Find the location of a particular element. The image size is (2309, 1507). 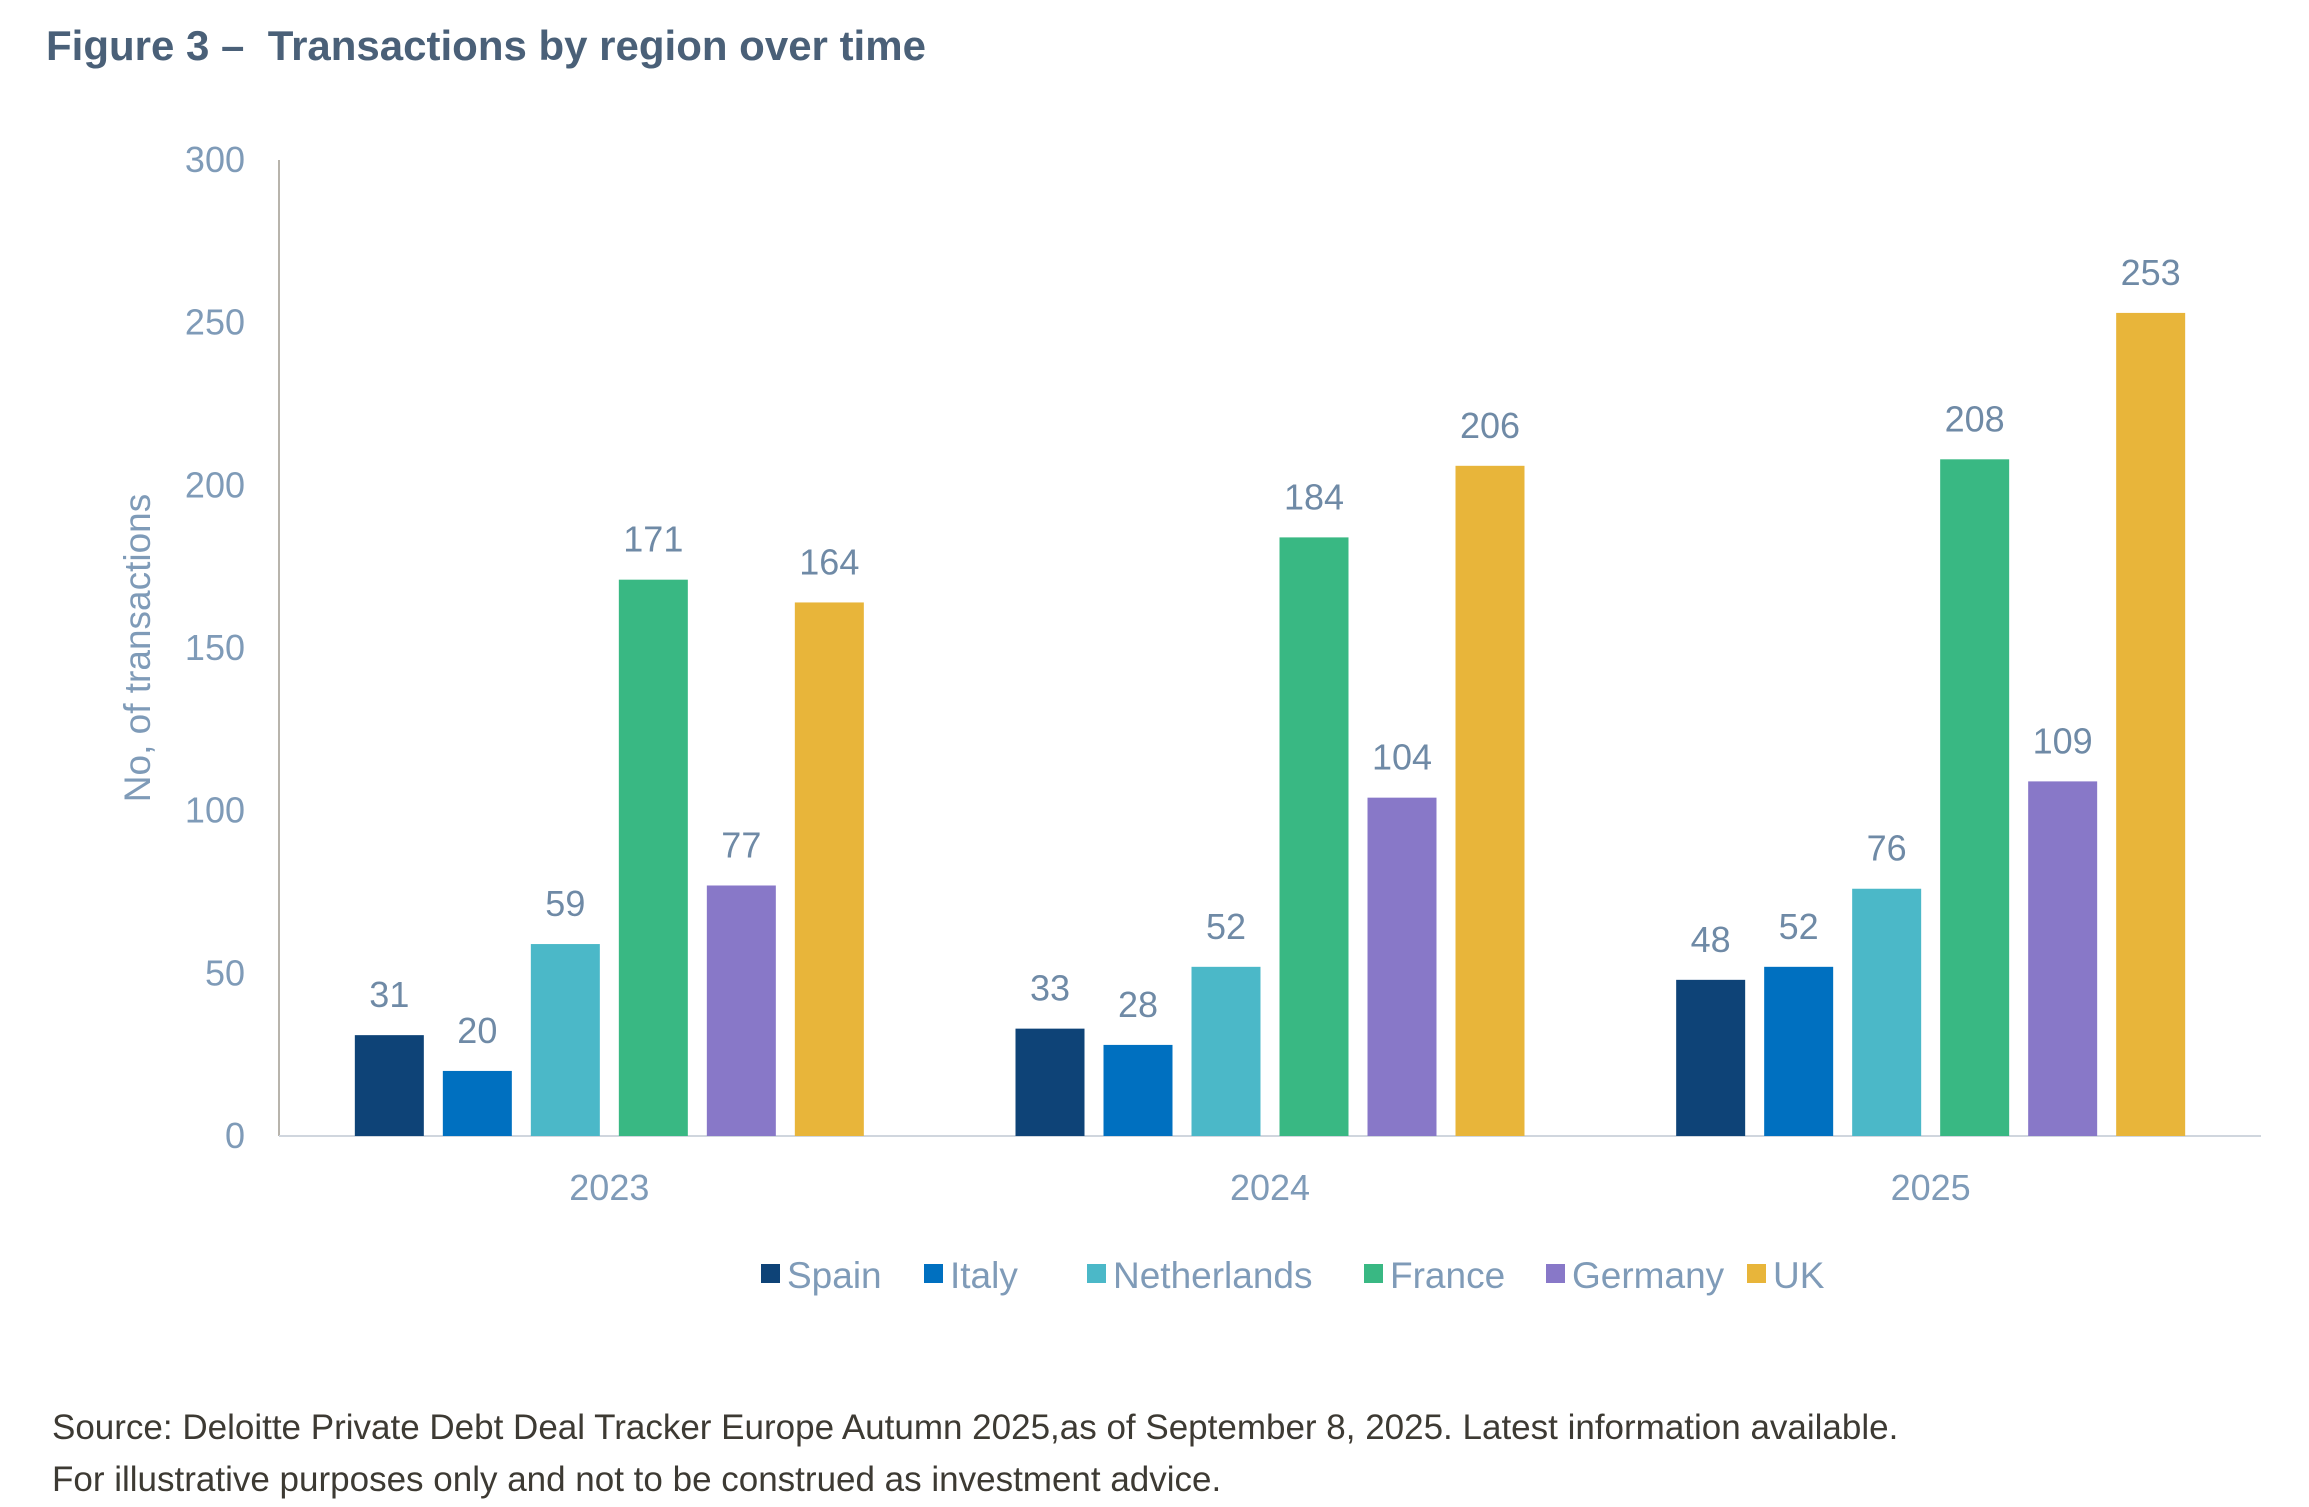

bar-netherlands-2024 is located at coordinates (1226, 1051).